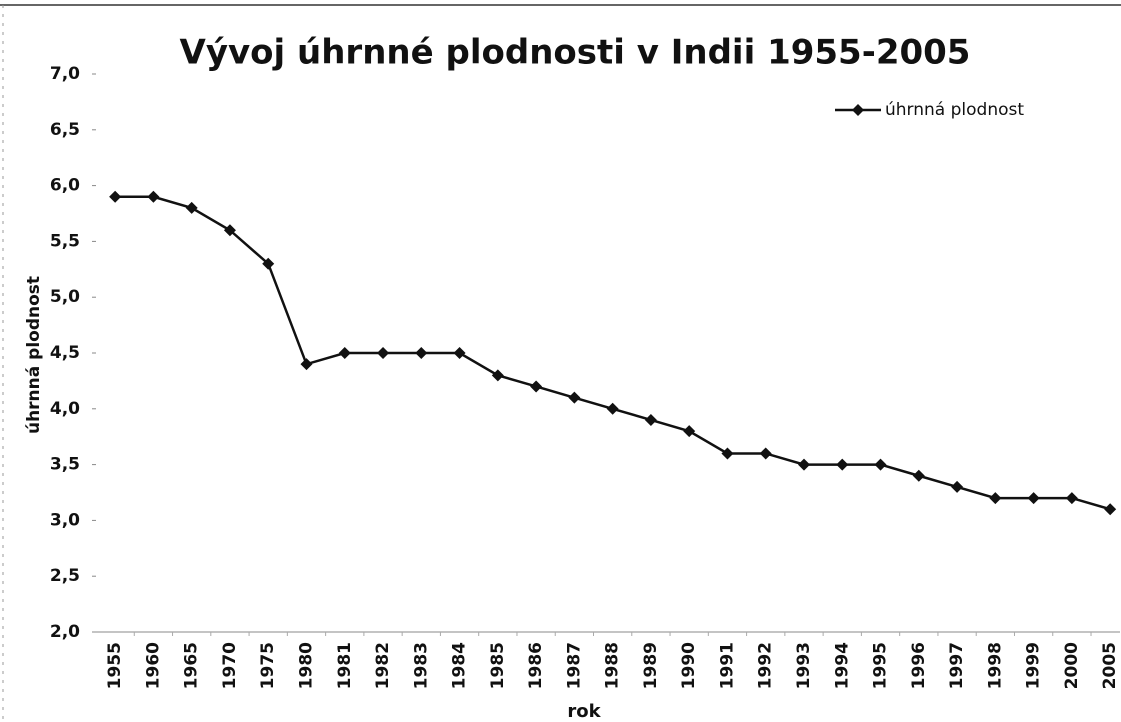  I want to click on x-tick-label: 1986, so click(536, 665).